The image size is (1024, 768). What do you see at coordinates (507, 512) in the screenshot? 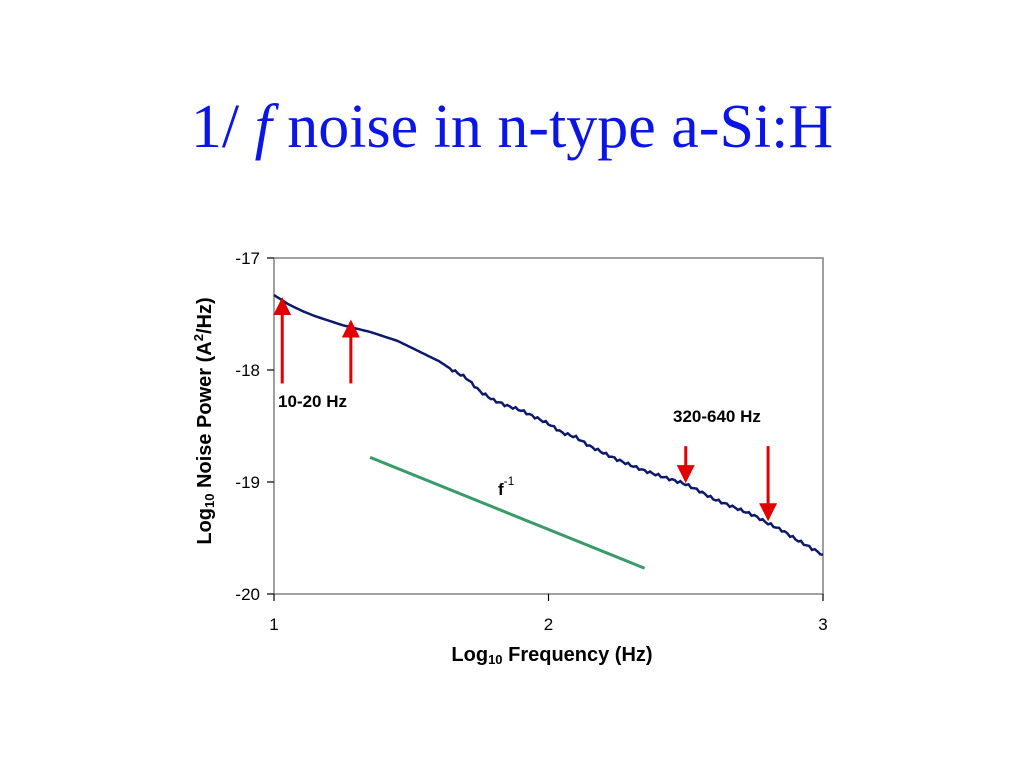
I see `f-inverse-reference-line` at bounding box center [507, 512].